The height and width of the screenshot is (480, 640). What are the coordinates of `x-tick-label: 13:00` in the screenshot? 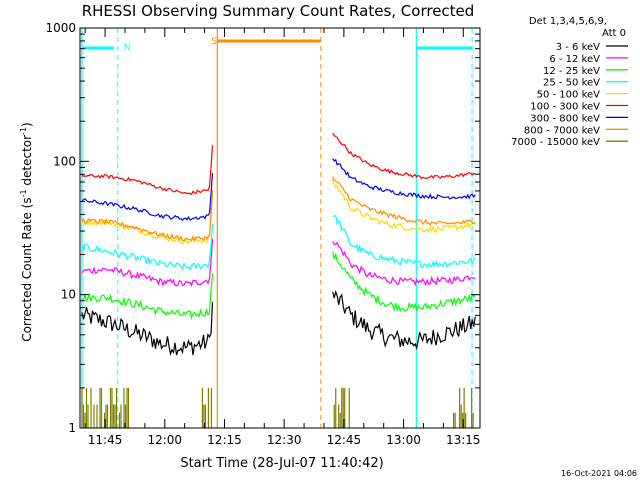 It's located at (403, 440).